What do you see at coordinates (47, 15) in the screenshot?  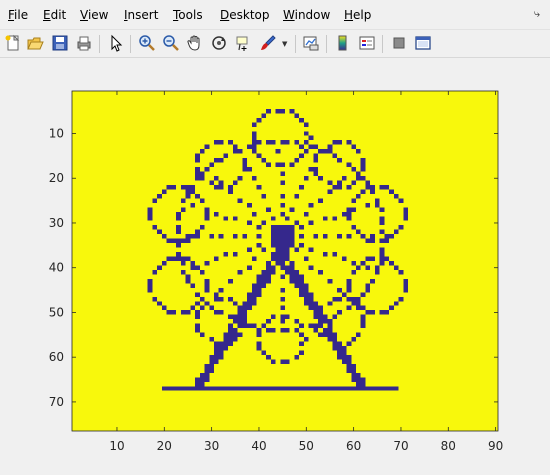 I see `menu-edit-mnemonic: E` at bounding box center [47, 15].